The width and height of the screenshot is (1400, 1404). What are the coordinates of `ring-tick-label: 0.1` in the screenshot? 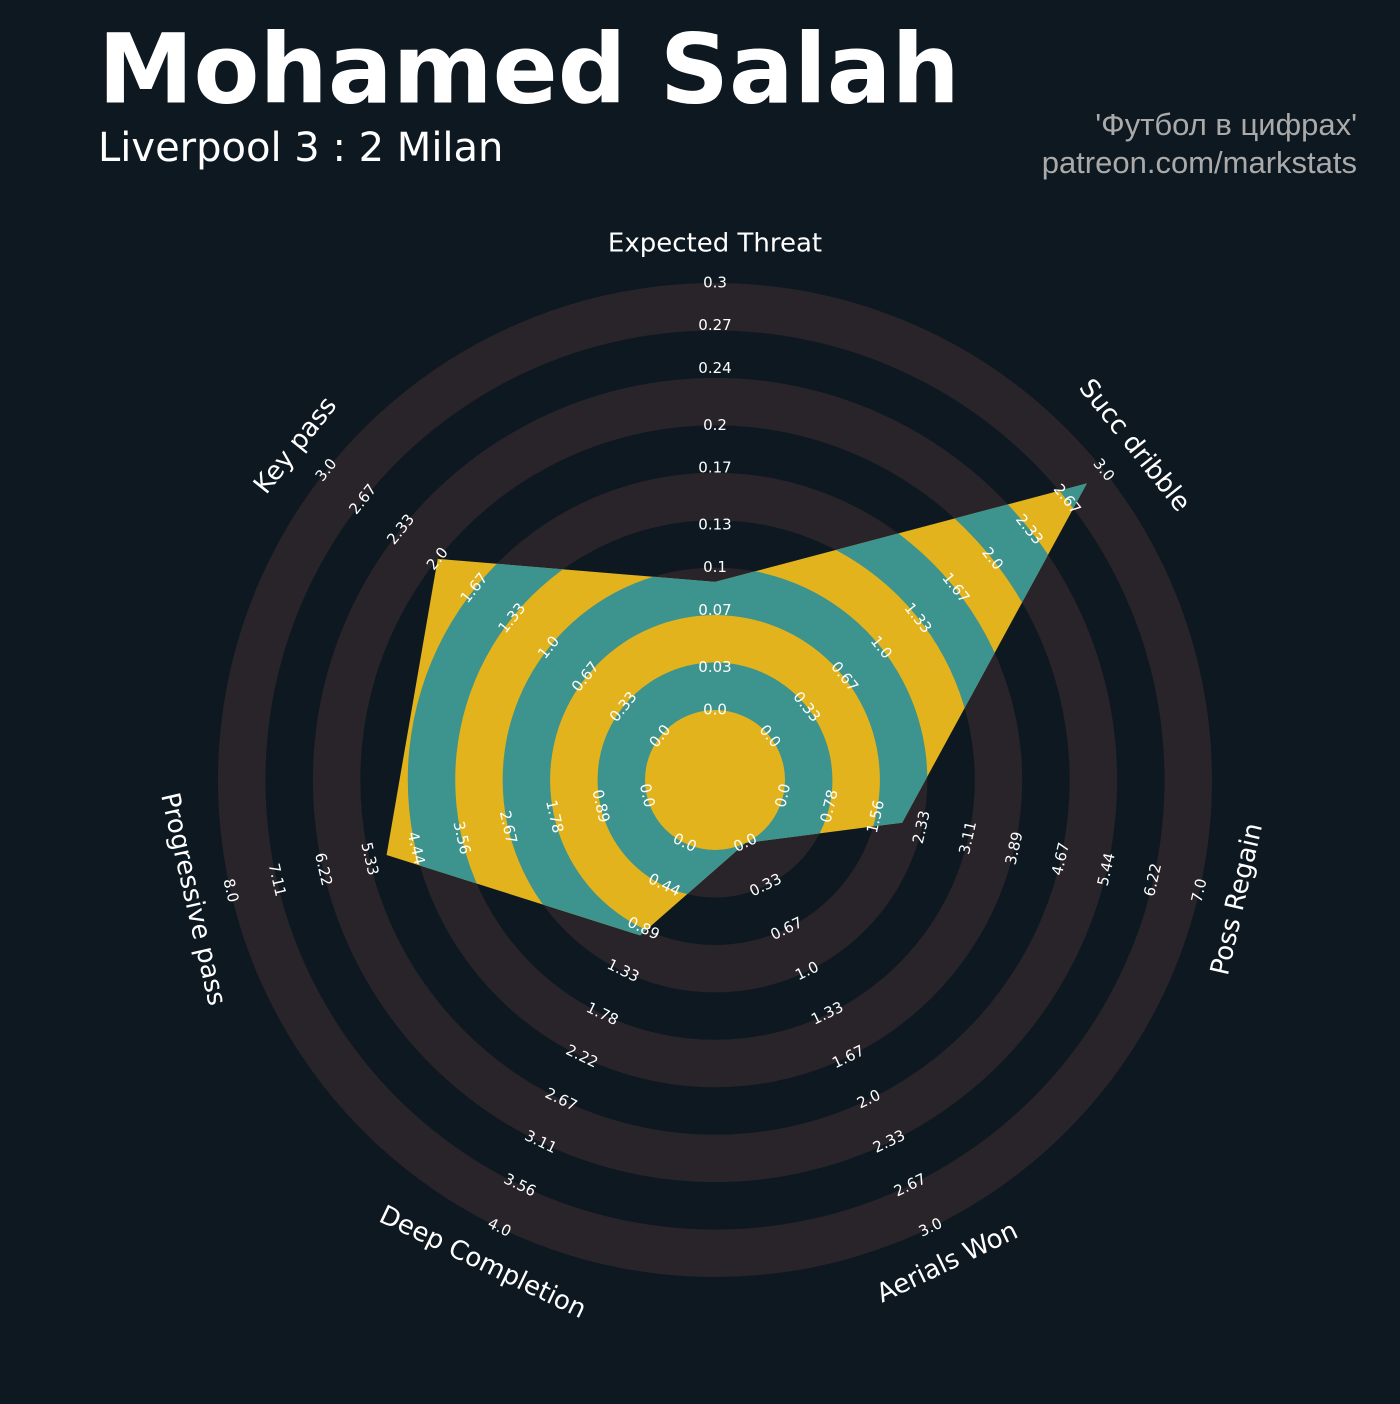 It's located at (715, 567).